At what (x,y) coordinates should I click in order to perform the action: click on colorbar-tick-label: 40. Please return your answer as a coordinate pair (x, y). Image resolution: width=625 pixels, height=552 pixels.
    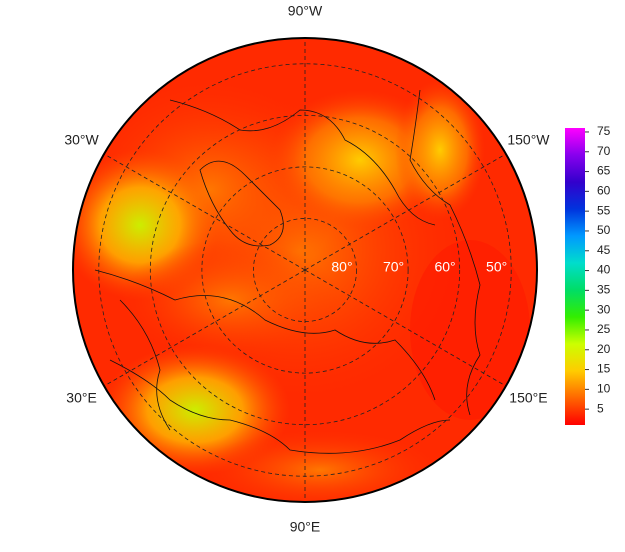
    Looking at the image, I should click on (604, 270).